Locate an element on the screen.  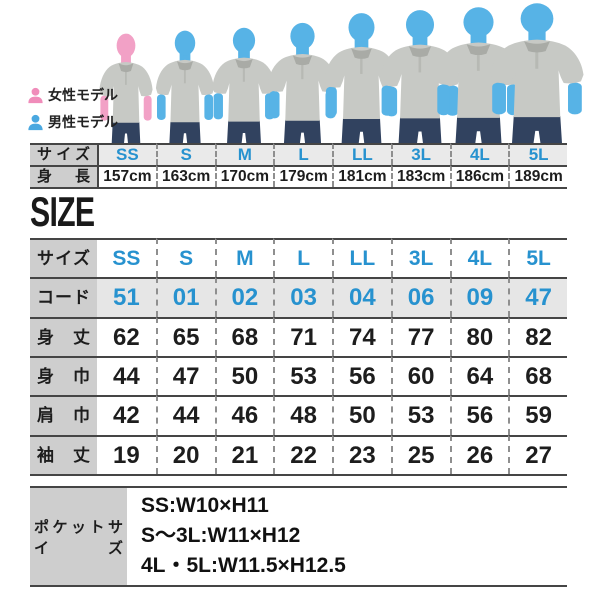
height-table-size-label: サイズ is located at coordinates (63, 154).